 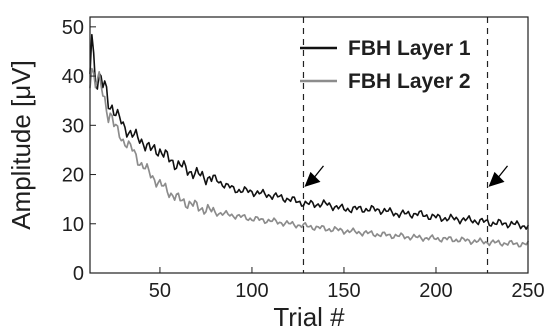 I want to click on y-tick-label-4: 30, so click(x=73, y=126).